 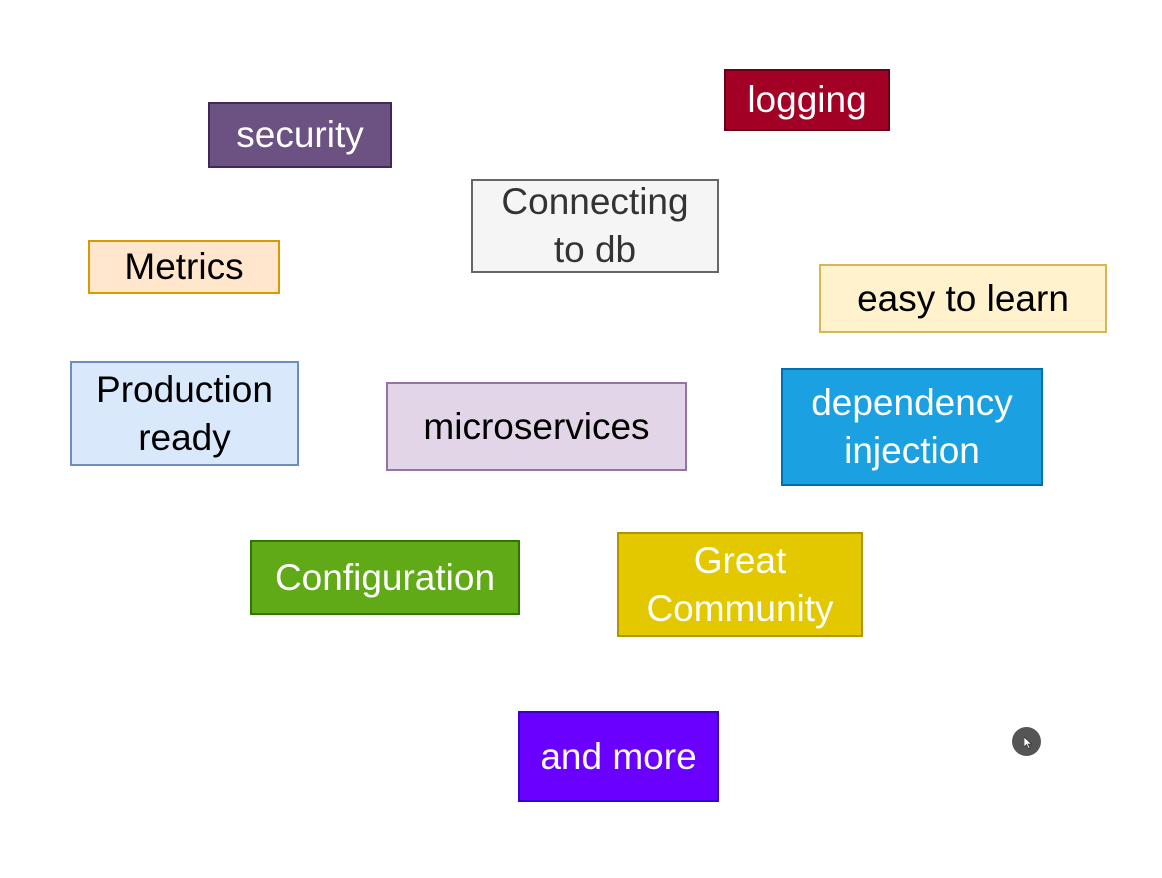 I want to click on and-more-label: and more, so click(x=618, y=756).